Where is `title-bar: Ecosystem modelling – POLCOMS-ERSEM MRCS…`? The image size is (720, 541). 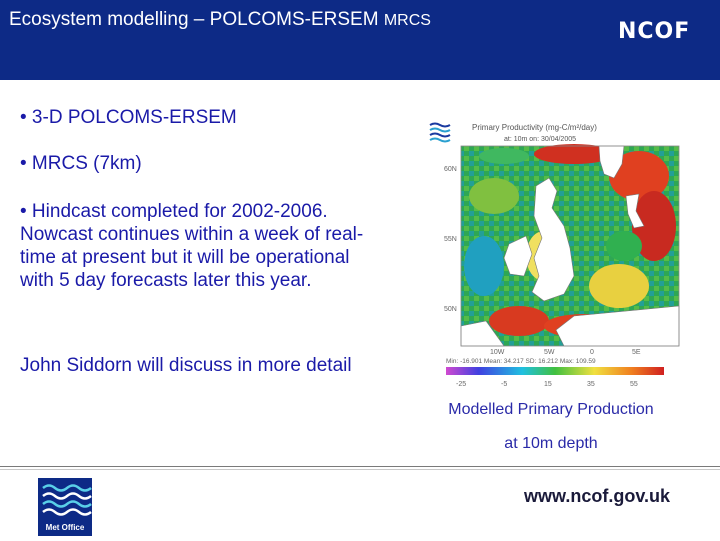
title-bar: Ecosystem modelling – POLCOMS-ERSEM MRCS… is located at coordinates (360, 40).